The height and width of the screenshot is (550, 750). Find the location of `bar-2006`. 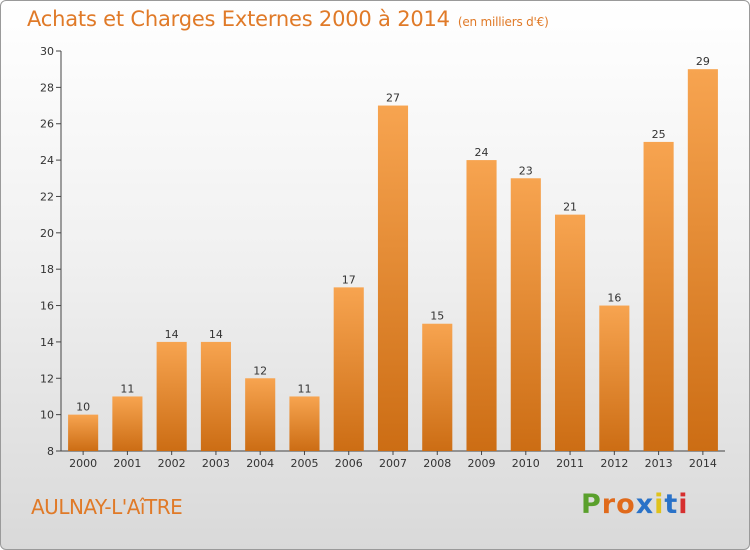

bar-2006 is located at coordinates (348, 369).